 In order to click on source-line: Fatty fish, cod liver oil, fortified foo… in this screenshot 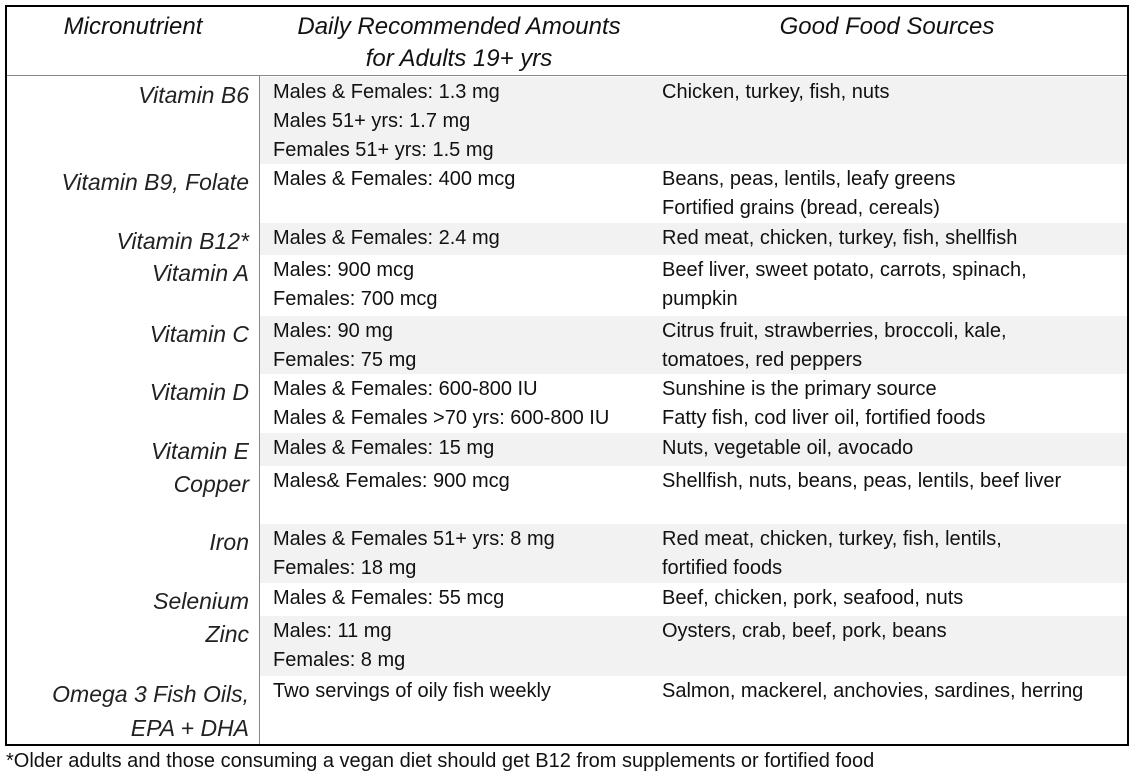, I will do `click(824, 418)`.